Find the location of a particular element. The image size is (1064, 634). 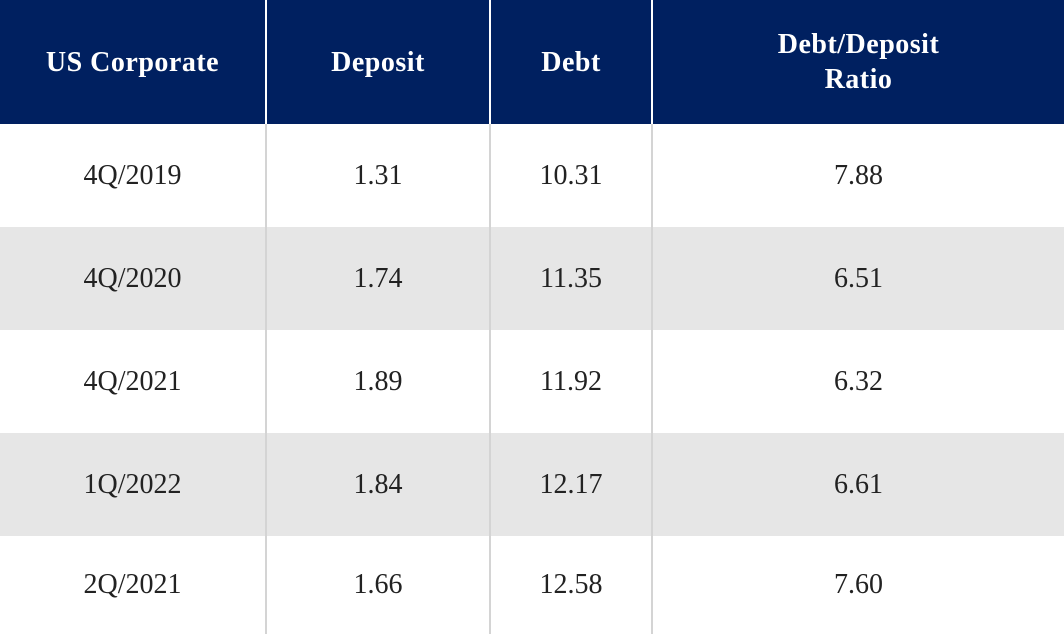

body-cell: 12.17 is located at coordinates (571, 484).